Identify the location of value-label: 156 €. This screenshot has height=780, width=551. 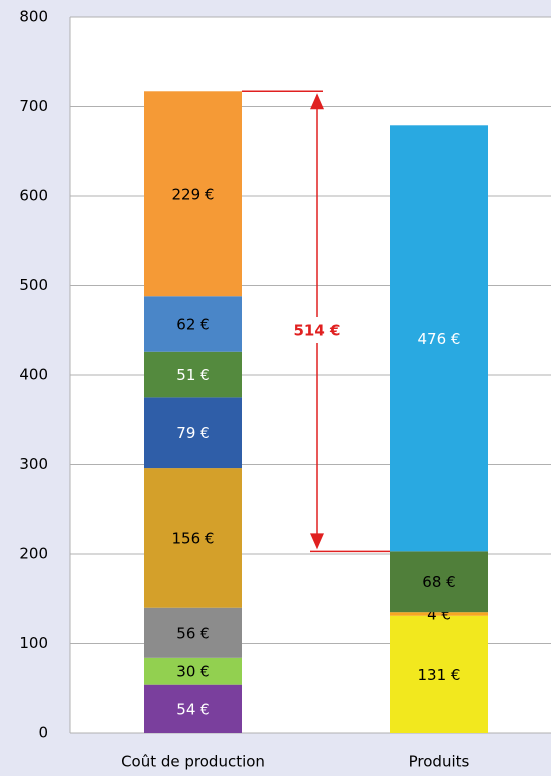
(193, 538).